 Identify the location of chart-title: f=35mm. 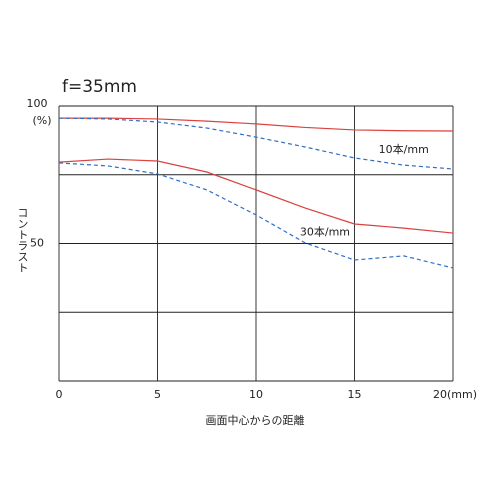
(99, 87).